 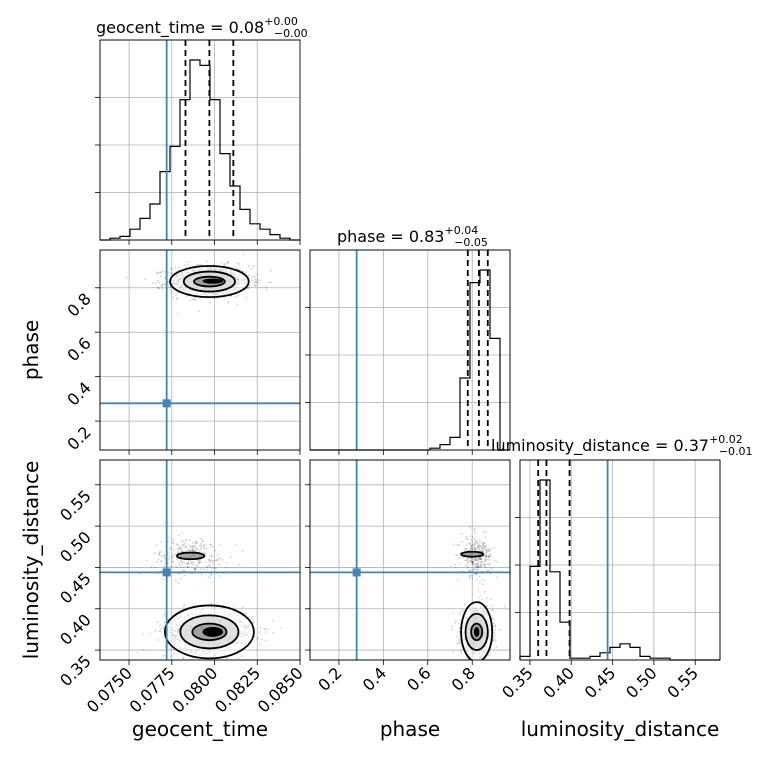 I want to click on histogram-geocent_time, so click(x=200, y=150).